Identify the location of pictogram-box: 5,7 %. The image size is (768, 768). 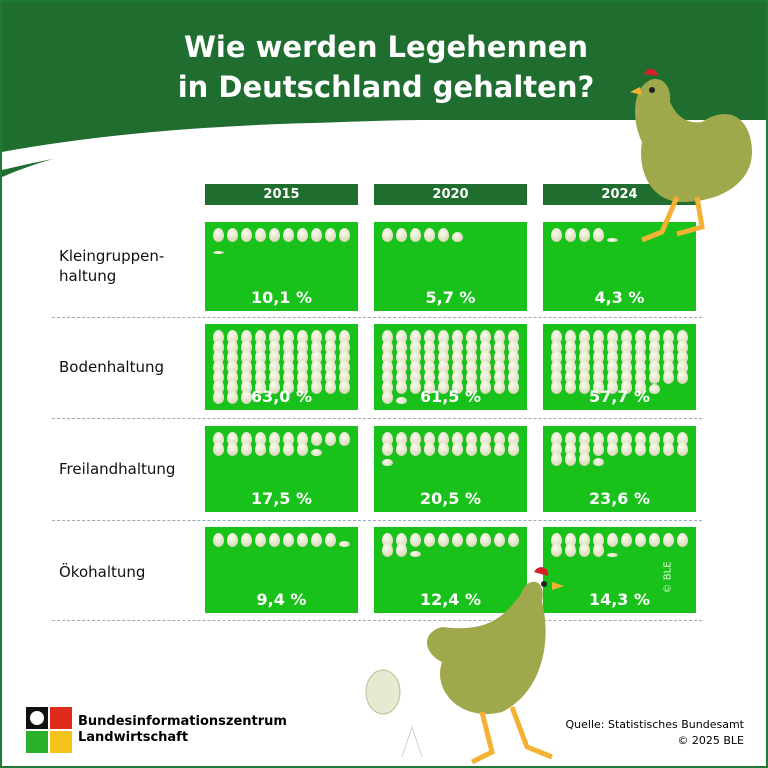
(450, 266).